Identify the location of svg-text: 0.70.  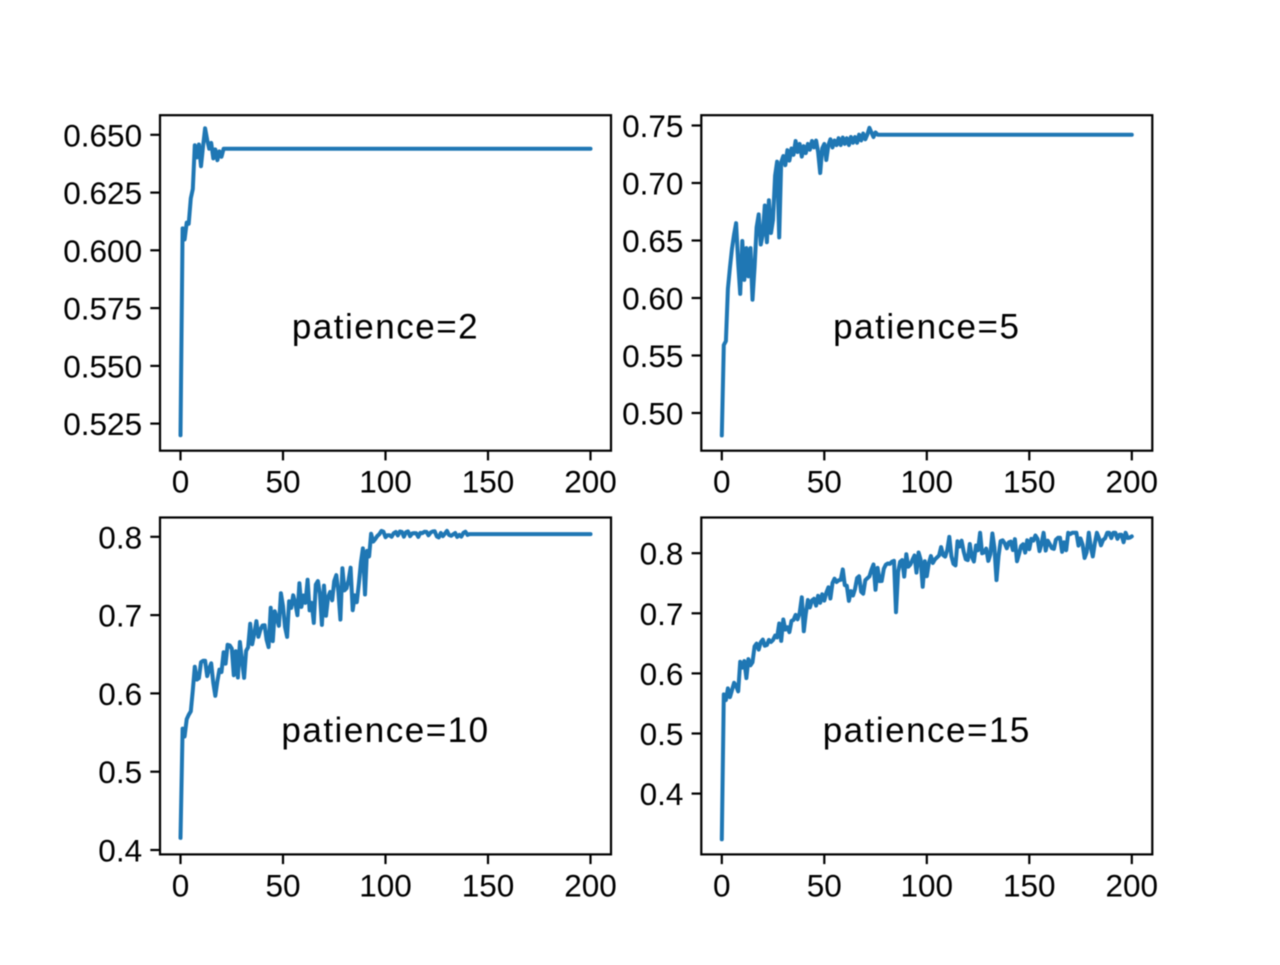
(652, 184).